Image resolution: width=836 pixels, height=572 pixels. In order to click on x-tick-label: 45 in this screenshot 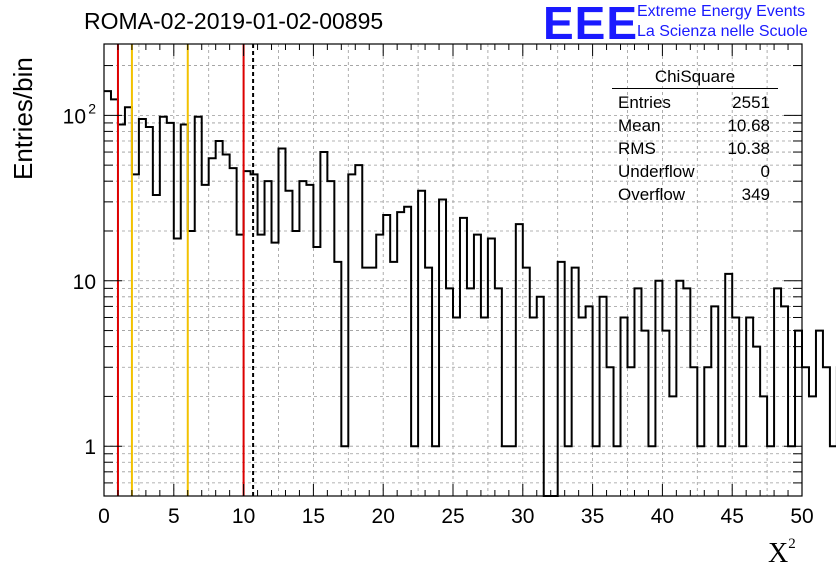, I will do `click(732, 516)`.